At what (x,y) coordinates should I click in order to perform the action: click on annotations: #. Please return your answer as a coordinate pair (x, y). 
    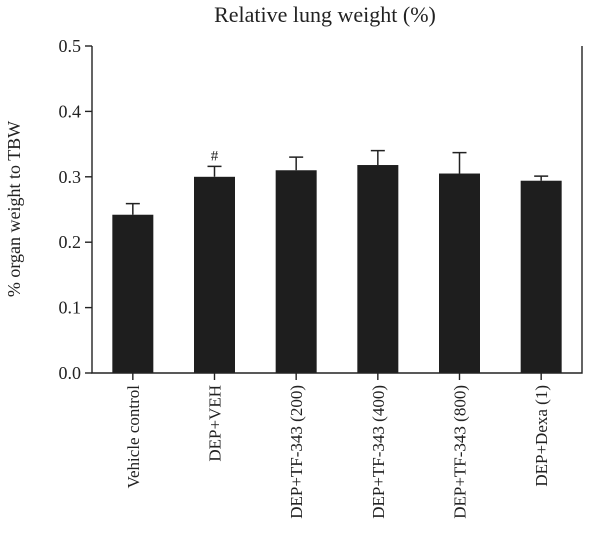
    Looking at the image, I should click on (215, 156).